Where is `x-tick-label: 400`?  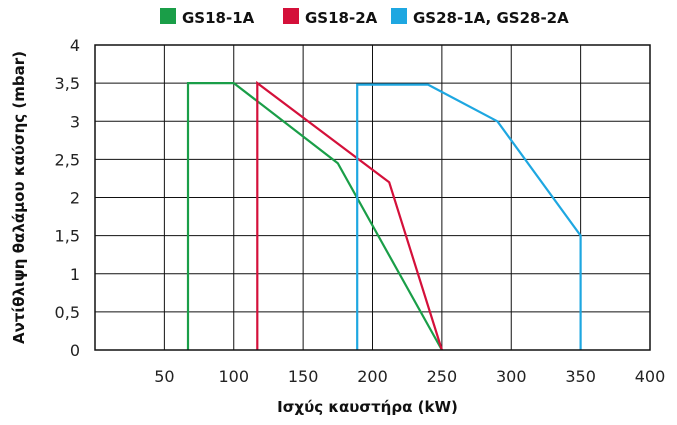 x-tick-label: 400 is located at coordinates (650, 376).